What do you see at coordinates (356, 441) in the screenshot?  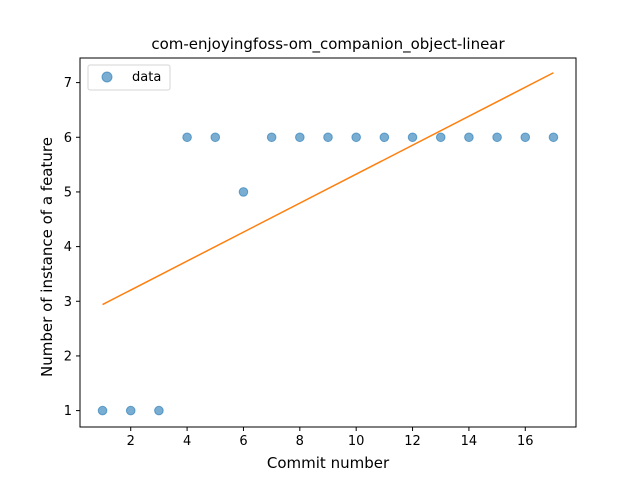 I see `x-tick-label: 10` at bounding box center [356, 441].